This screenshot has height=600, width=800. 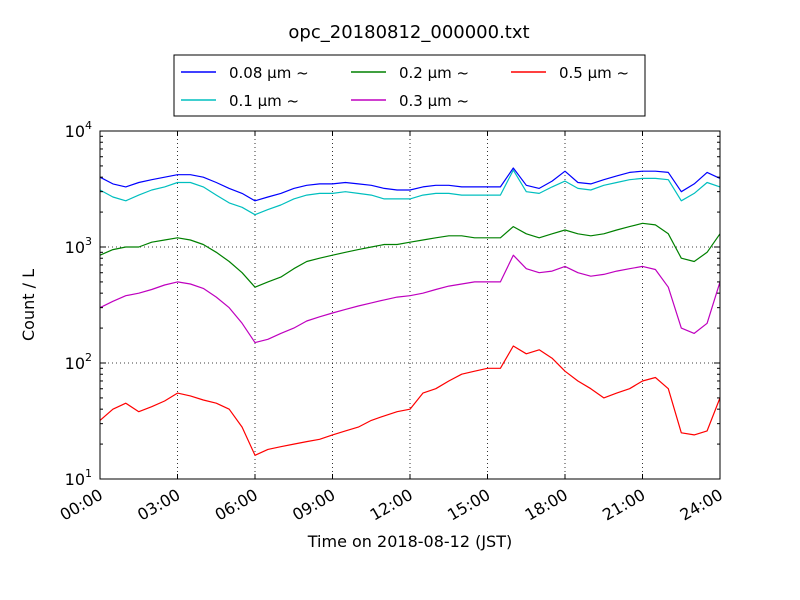 I want to click on x-tick-label: 00:00, so click(x=81, y=505).